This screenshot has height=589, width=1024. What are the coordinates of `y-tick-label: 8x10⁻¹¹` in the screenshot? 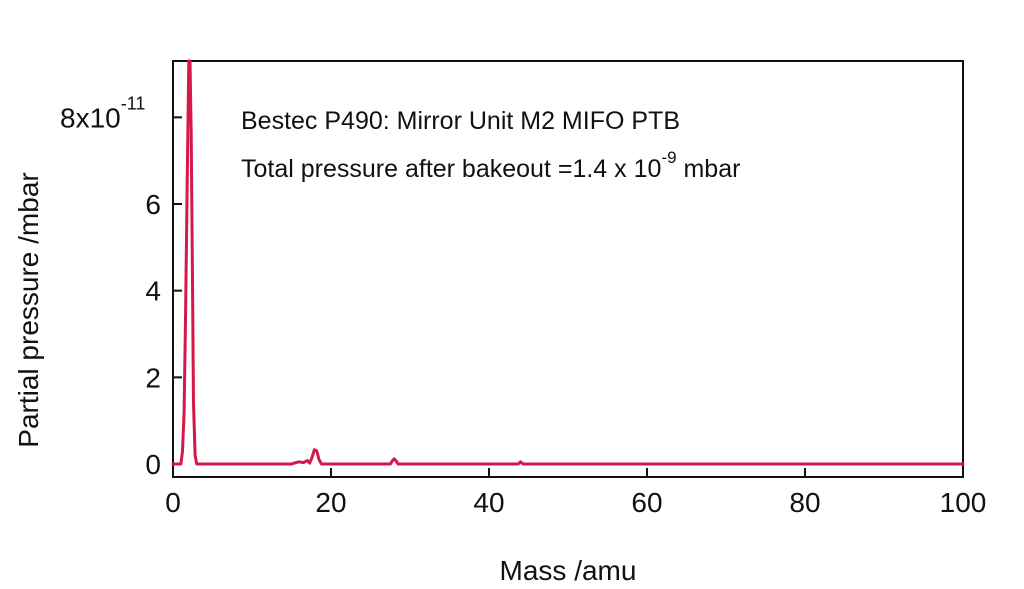 It's located at (102, 113).